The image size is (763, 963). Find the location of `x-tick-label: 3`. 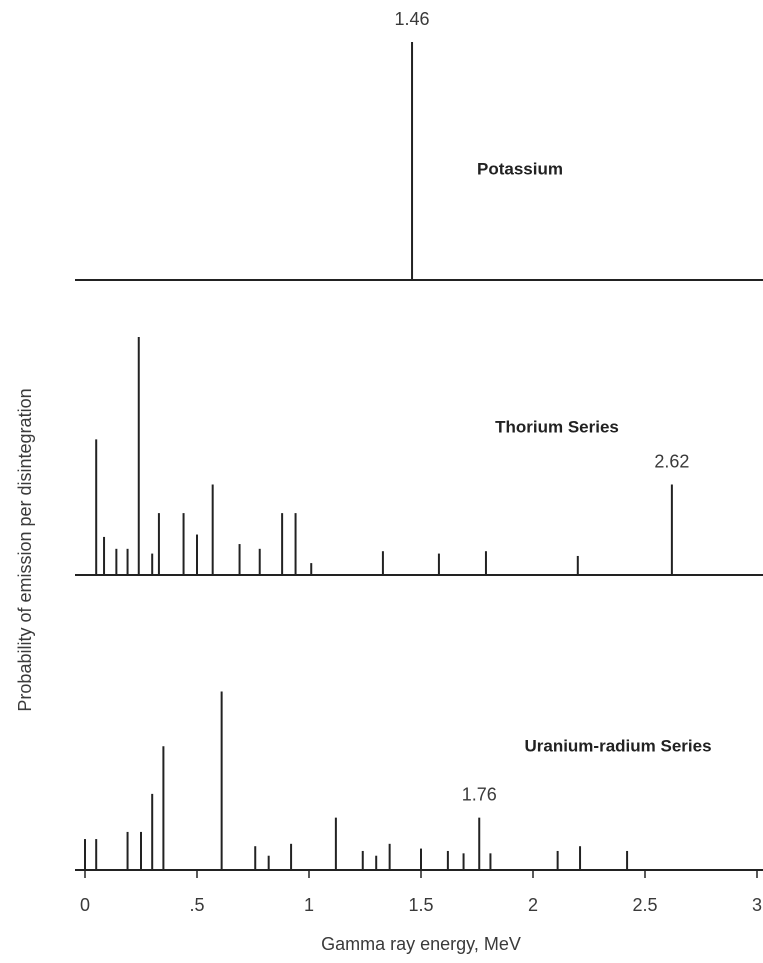

x-tick-label: 3 is located at coordinates (757, 905).